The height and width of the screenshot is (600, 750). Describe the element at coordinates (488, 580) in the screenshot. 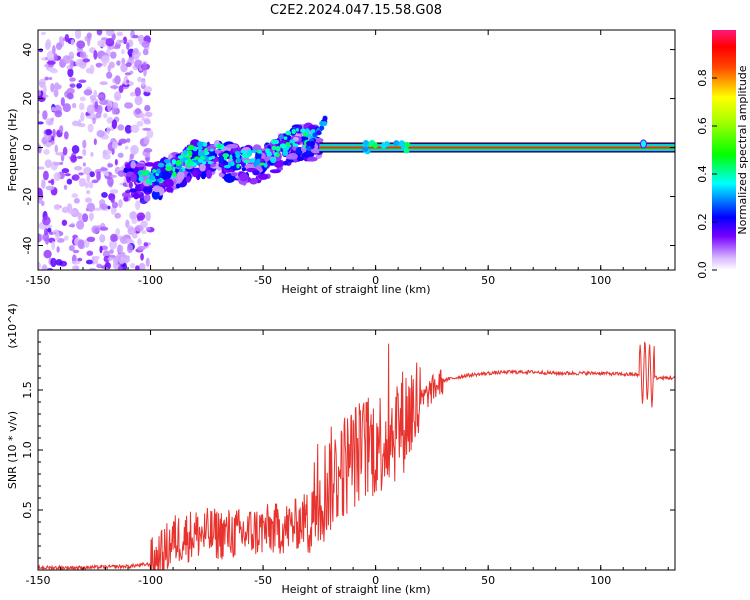

I see `snr-x-tick-label: 50` at that location.